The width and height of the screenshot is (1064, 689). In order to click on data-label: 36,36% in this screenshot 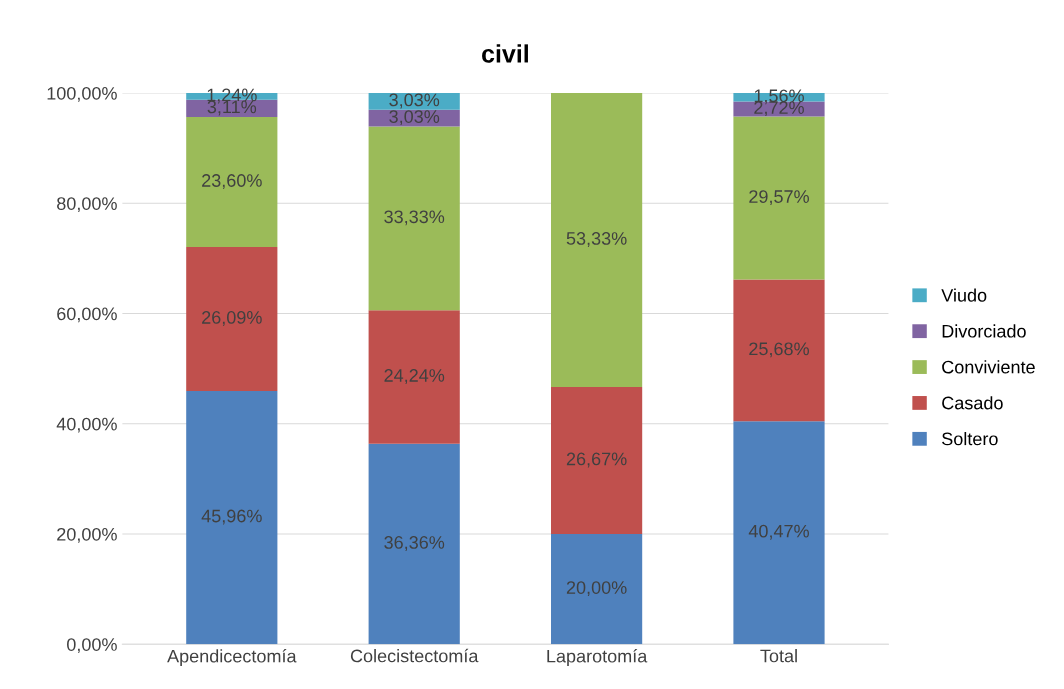, I will do `click(414, 543)`.